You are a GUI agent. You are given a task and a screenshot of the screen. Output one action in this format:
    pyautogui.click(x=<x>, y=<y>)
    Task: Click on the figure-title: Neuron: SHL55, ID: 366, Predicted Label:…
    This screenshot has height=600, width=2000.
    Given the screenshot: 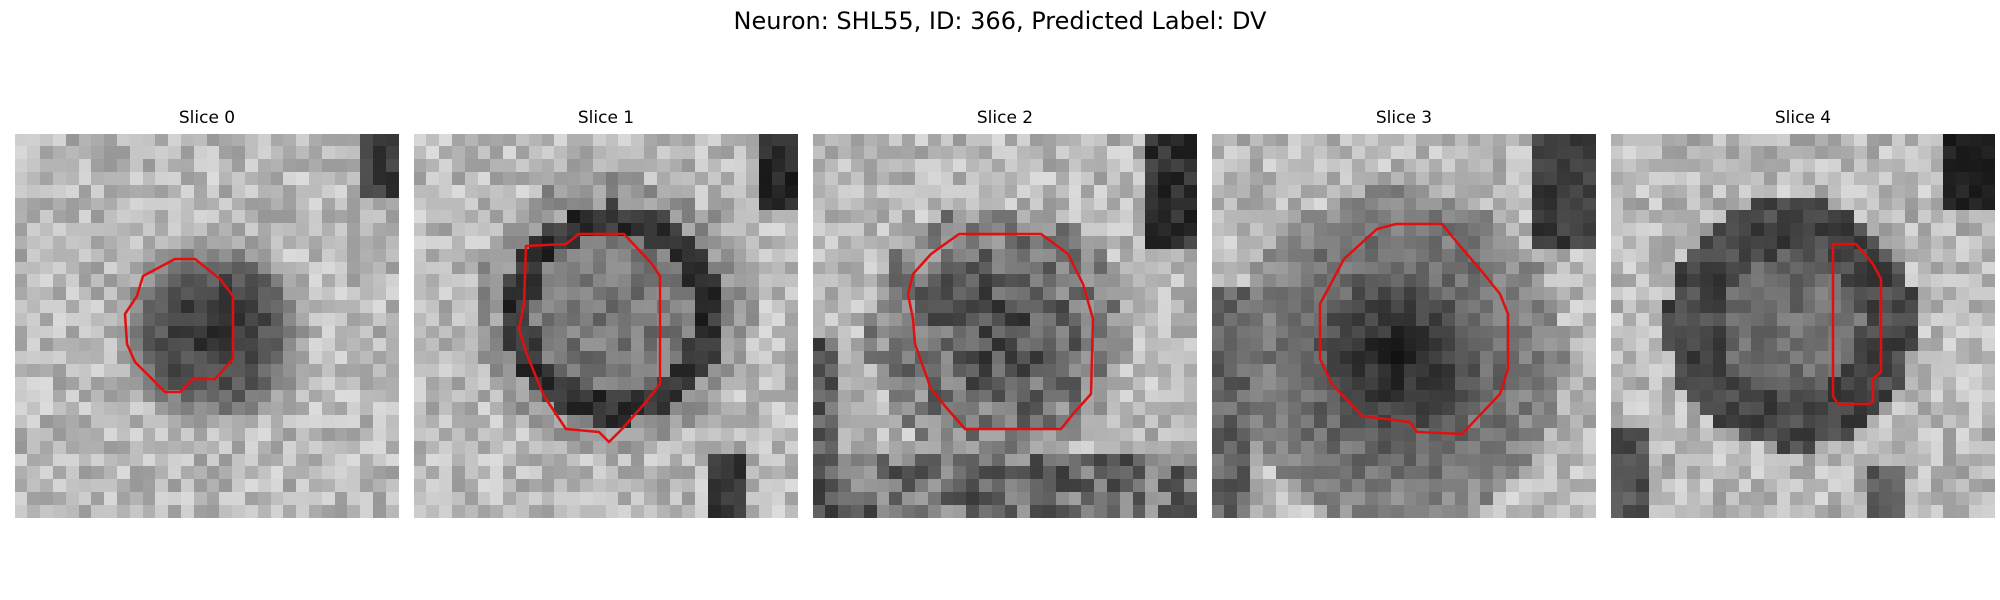 What is the action you would take?
    pyautogui.click(x=1000, y=21)
    